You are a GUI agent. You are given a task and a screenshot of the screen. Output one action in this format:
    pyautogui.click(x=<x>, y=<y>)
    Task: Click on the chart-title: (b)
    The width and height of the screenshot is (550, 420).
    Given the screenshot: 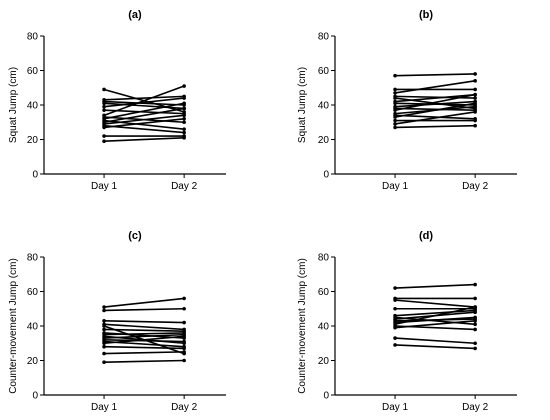 What is the action you would take?
    pyautogui.click(x=426, y=15)
    